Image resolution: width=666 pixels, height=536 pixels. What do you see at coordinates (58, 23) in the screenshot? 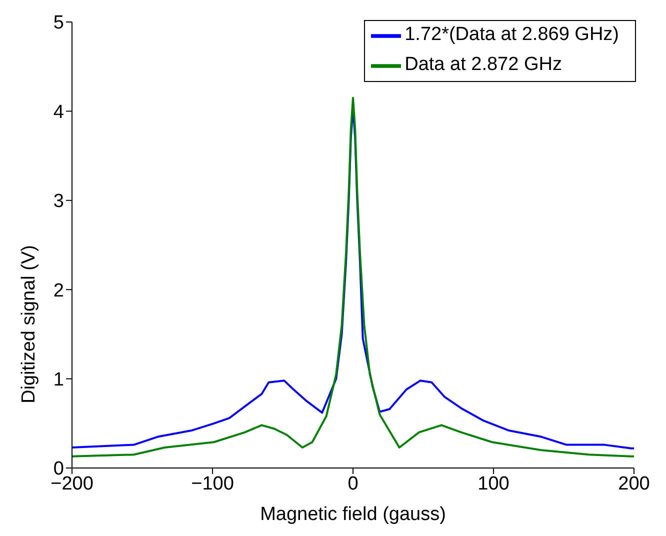
I see `y-tick-label: 5` at bounding box center [58, 23].